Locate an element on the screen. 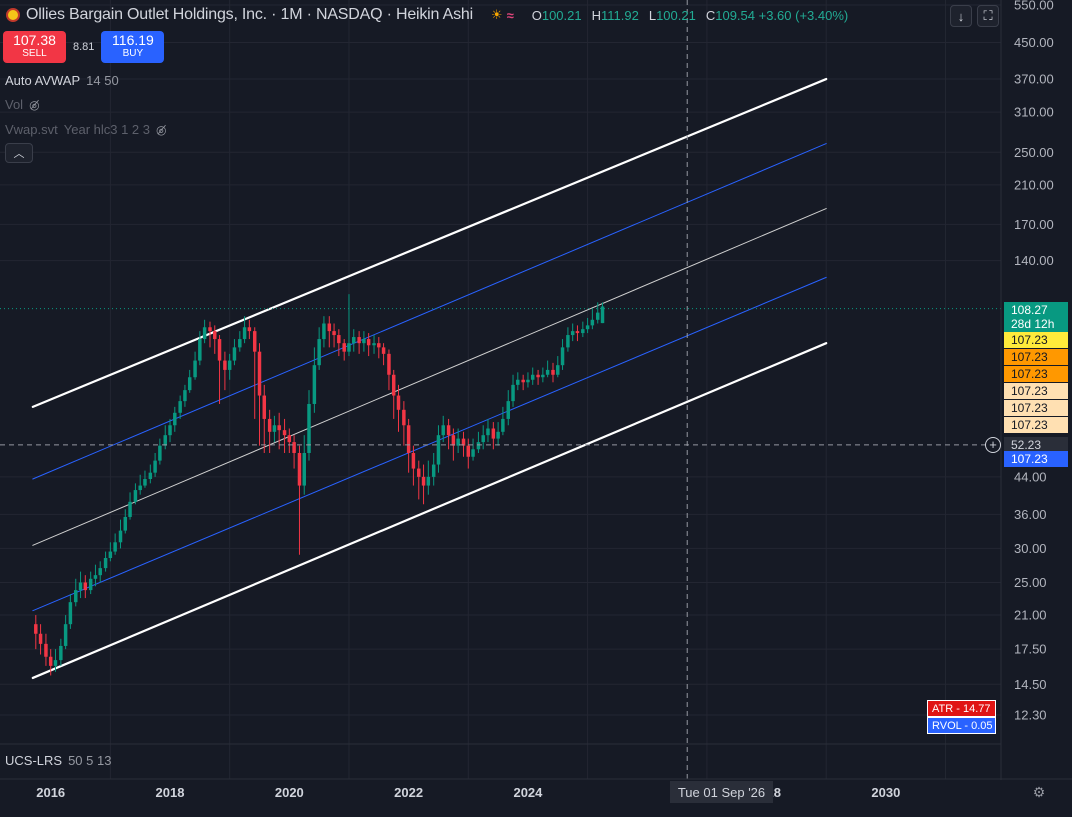  buy-button: 116.19 BUY is located at coordinates (133, 47).